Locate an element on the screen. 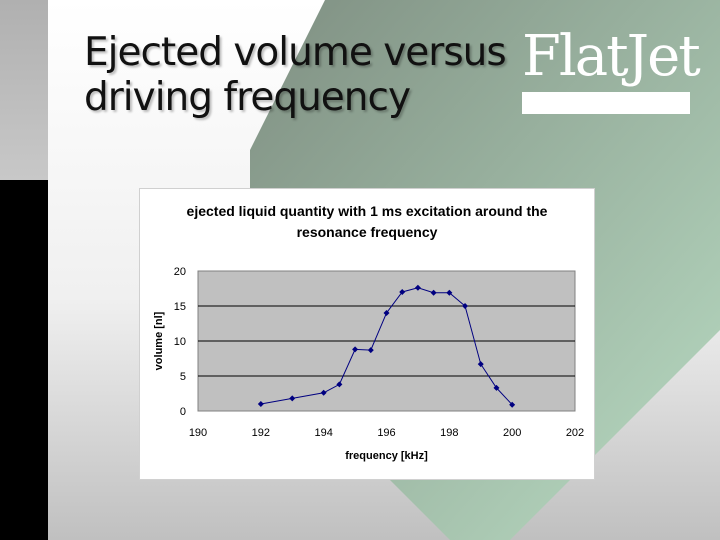 This screenshot has width=720, height=540. y-tick-label: 10 is located at coordinates (180, 342).